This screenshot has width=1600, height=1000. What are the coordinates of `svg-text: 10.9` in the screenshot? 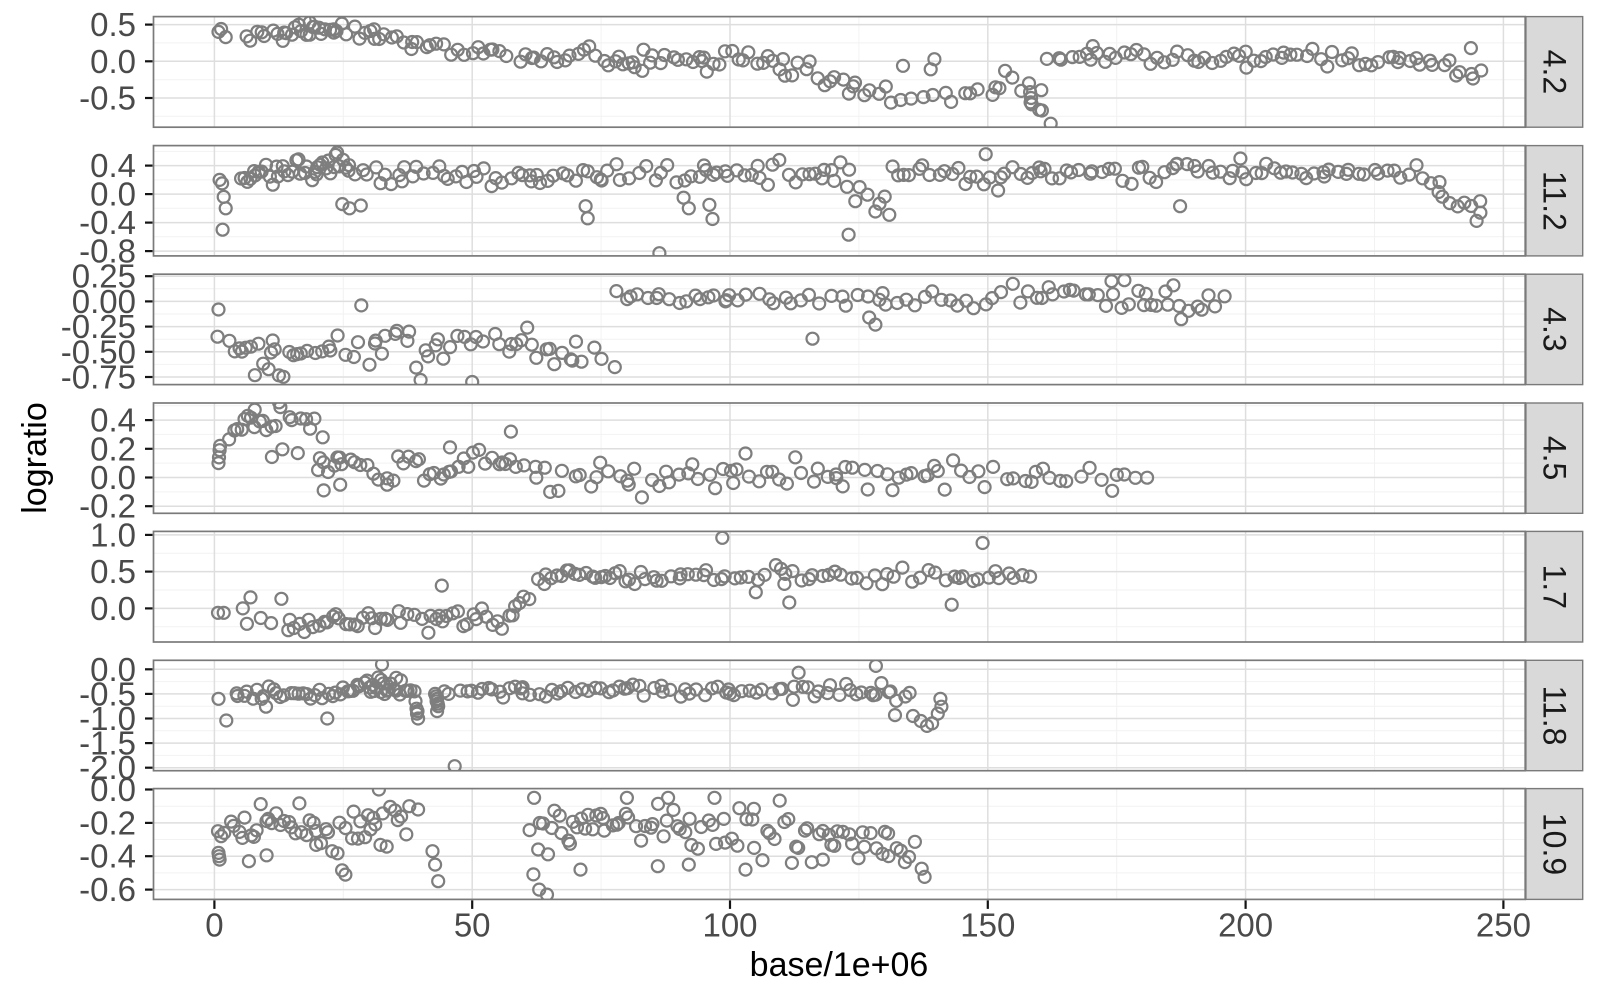 It's located at (1554, 844).